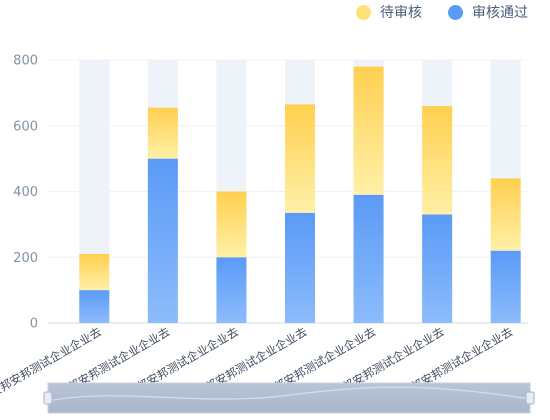 The width and height of the screenshot is (550, 420). Describe the element at coordinates (442, 12) in the screenshot. I see `legend: 待审核 审核通过` at that location.